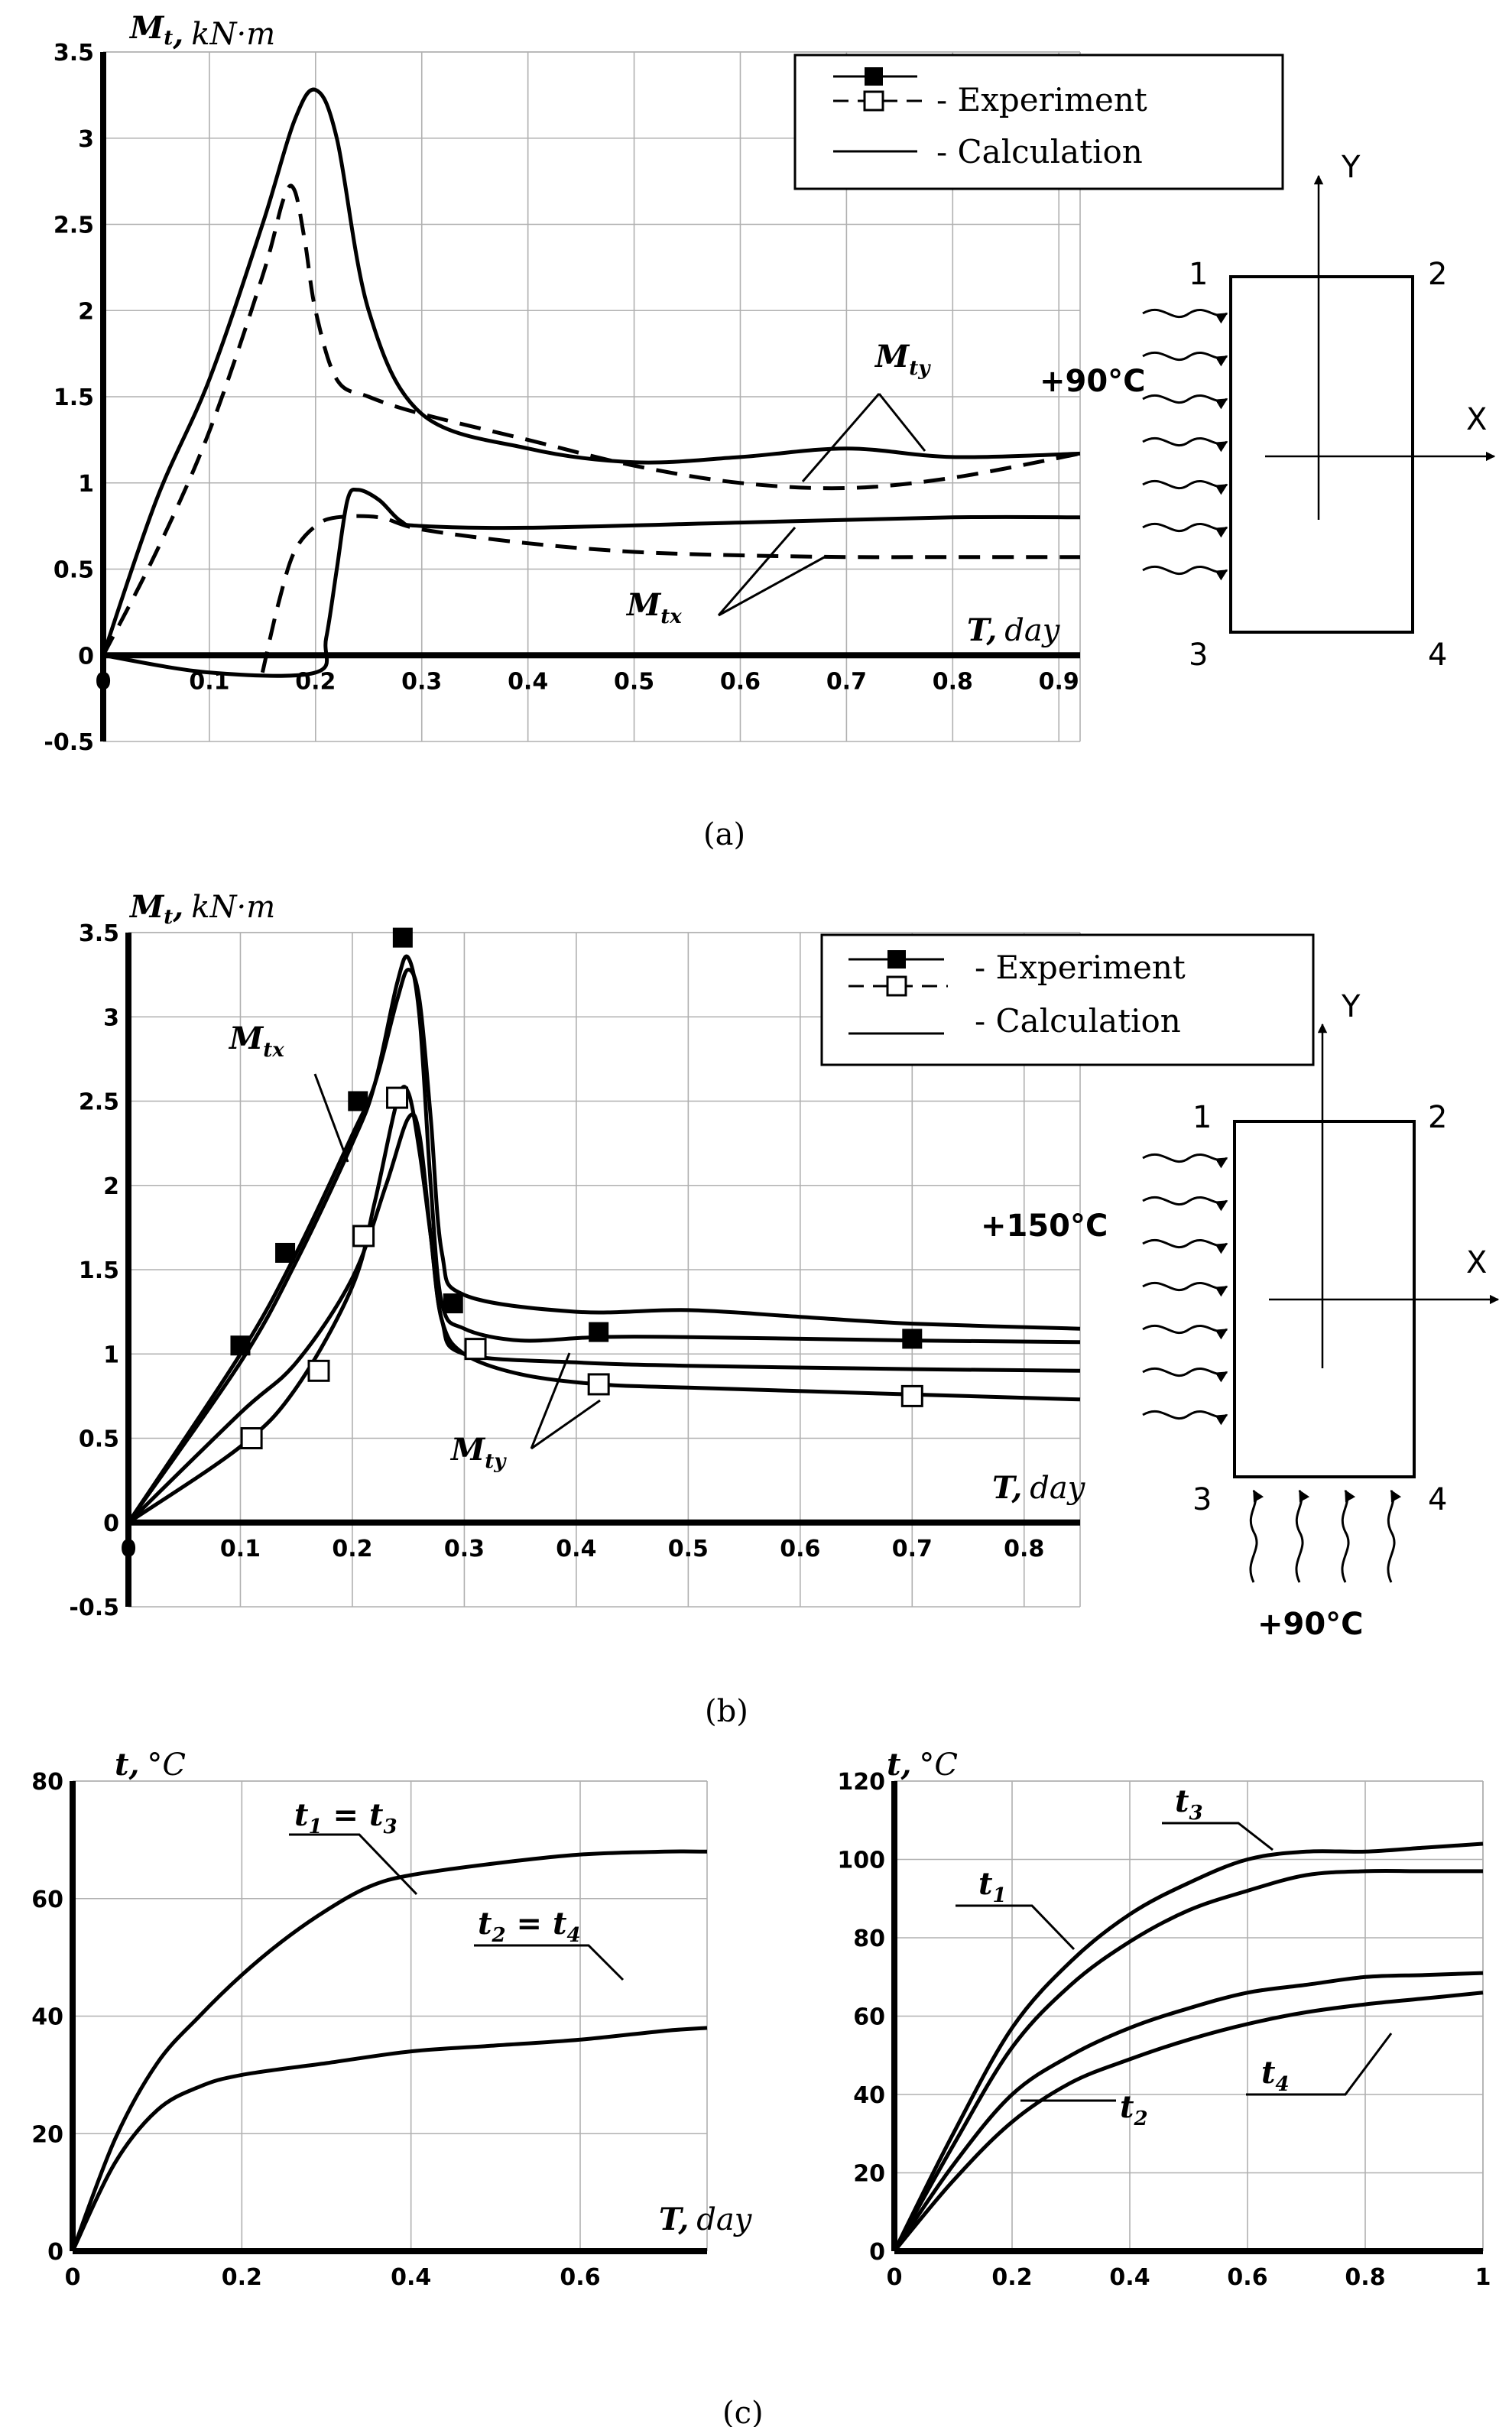 The width and height of the screenshot is (1512, 2427). What do you see at coordinates (201, 31) in the screenshot?
I see `chart-a-ylabel: Mt, kN·m` at bounding box center [201, 31].